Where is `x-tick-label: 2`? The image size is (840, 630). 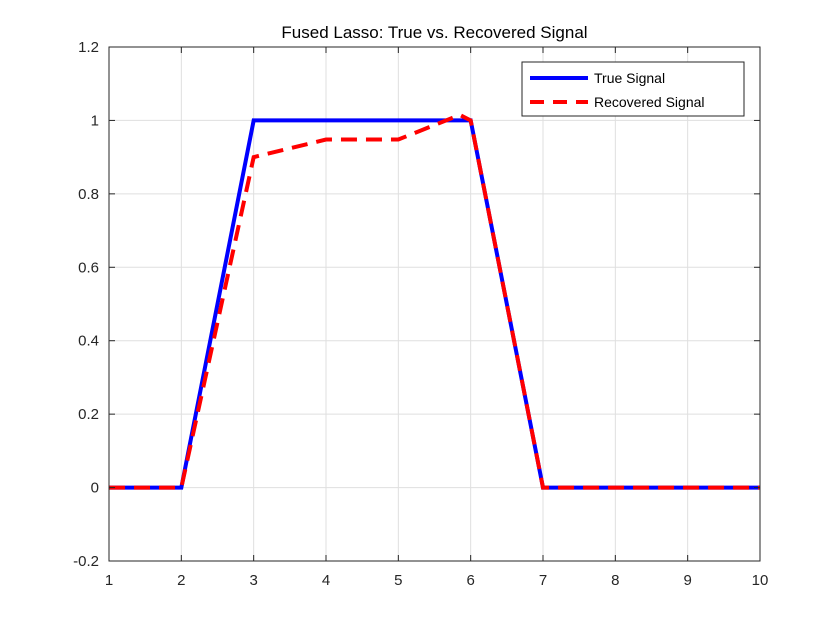
x-tick-label: 2 is located at coordinates (181, 580).